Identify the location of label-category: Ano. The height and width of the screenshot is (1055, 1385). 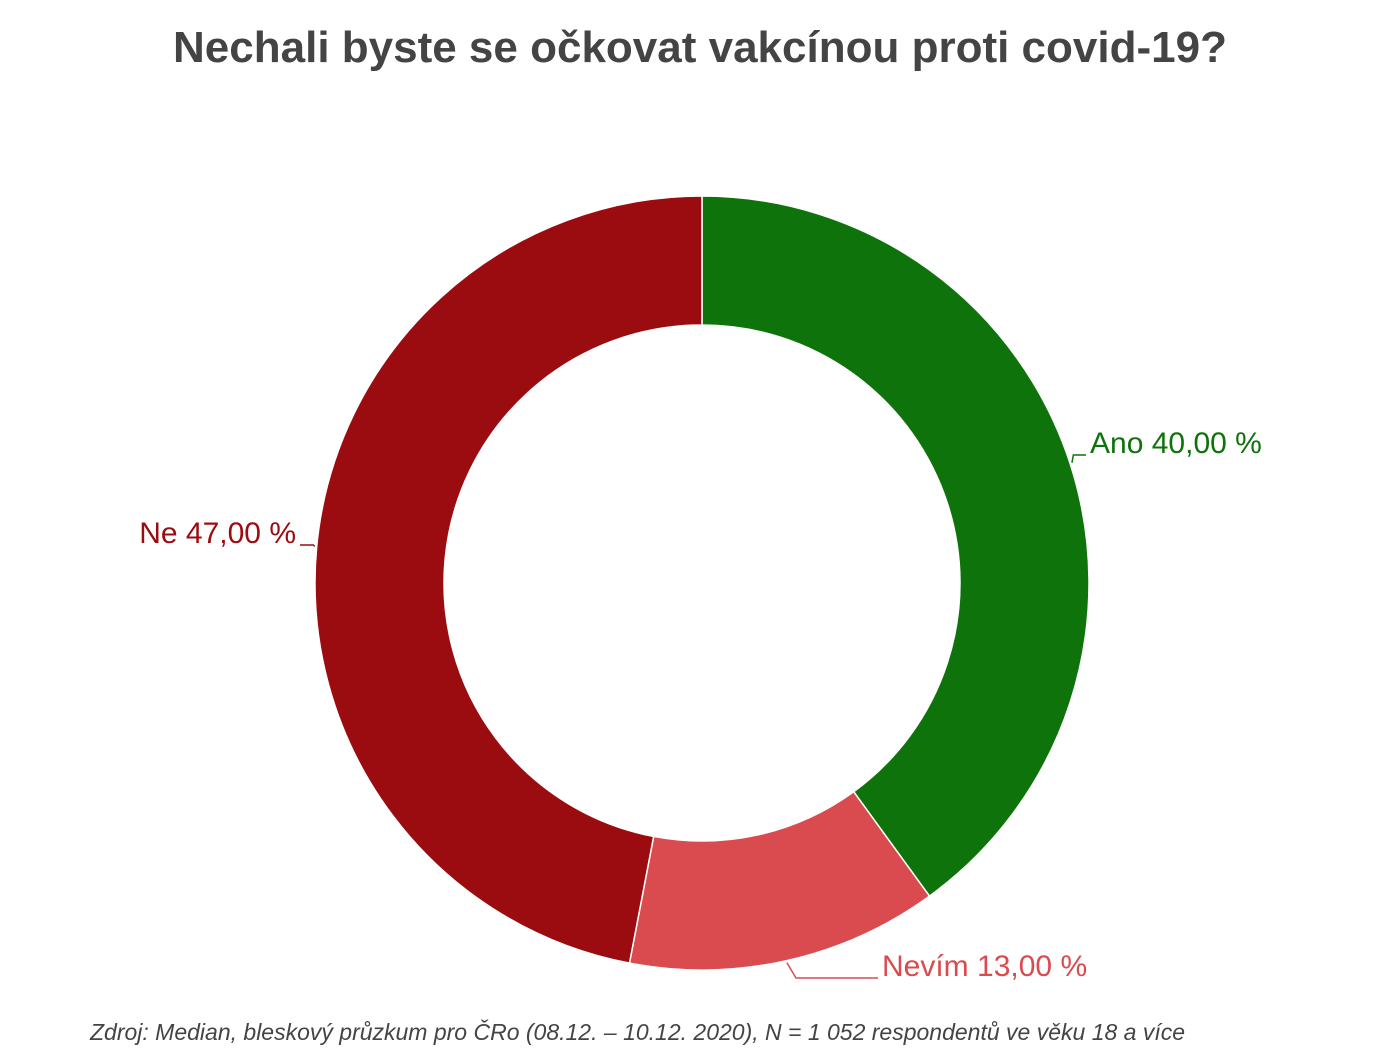
(1116, 443).